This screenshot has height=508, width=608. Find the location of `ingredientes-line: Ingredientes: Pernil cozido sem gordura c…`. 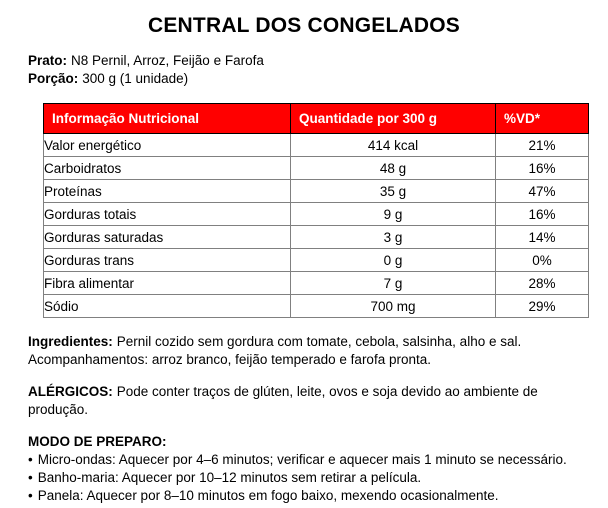

ingredientes-line: Ingredientes: Pernil cozido sem gordura c… is located at coordinates (311, 342).